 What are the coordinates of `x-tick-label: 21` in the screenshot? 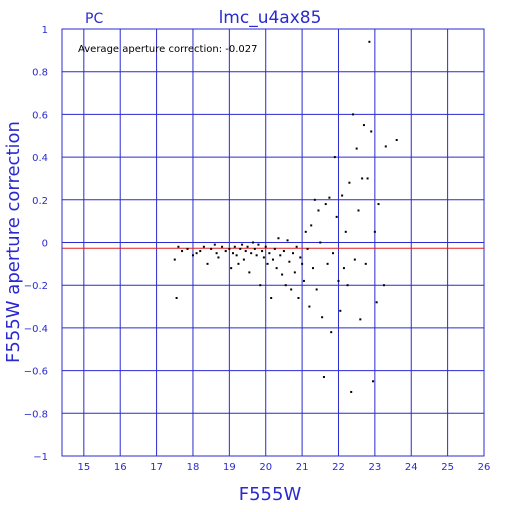 It's located at (302, 467).